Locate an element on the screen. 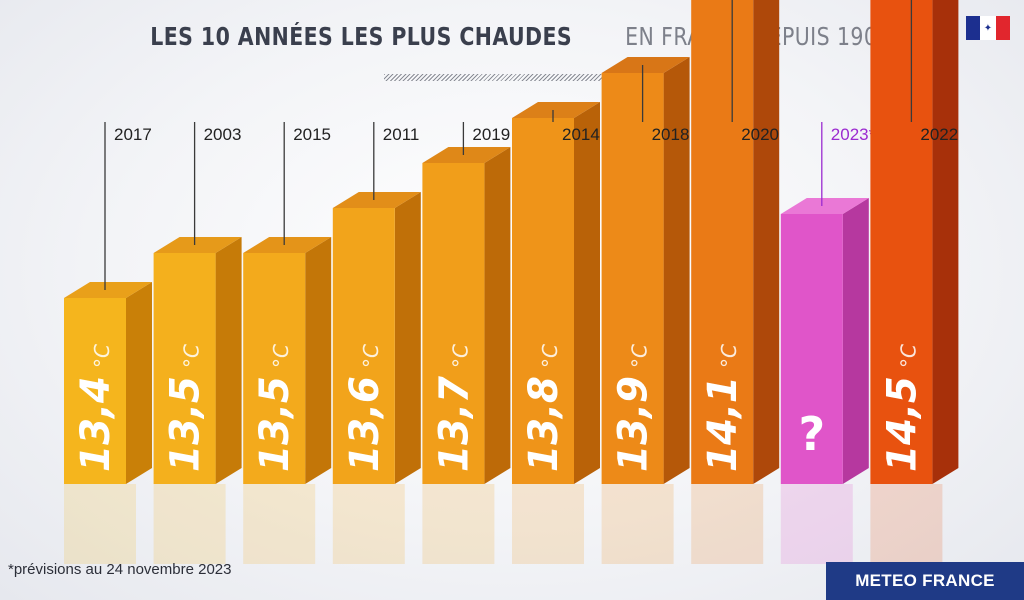 The image size is (1024, 600). year-label: 2003 is located at coordinates (223, 134).